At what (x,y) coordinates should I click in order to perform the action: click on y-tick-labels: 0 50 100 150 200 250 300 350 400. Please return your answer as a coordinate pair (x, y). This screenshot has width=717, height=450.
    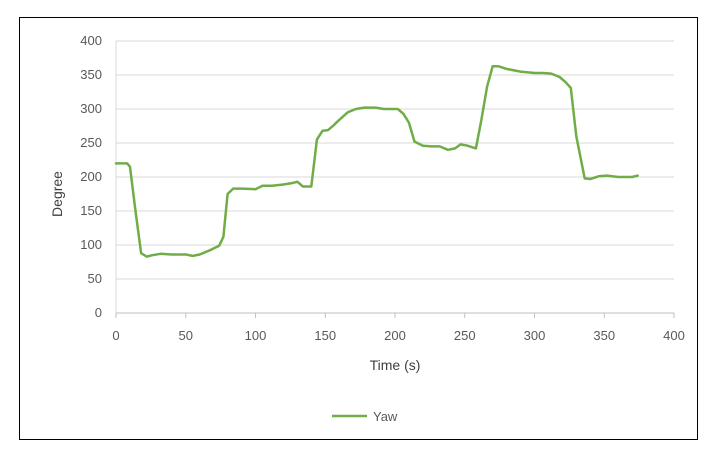
    Looking at the image, I should click on (91, 176).